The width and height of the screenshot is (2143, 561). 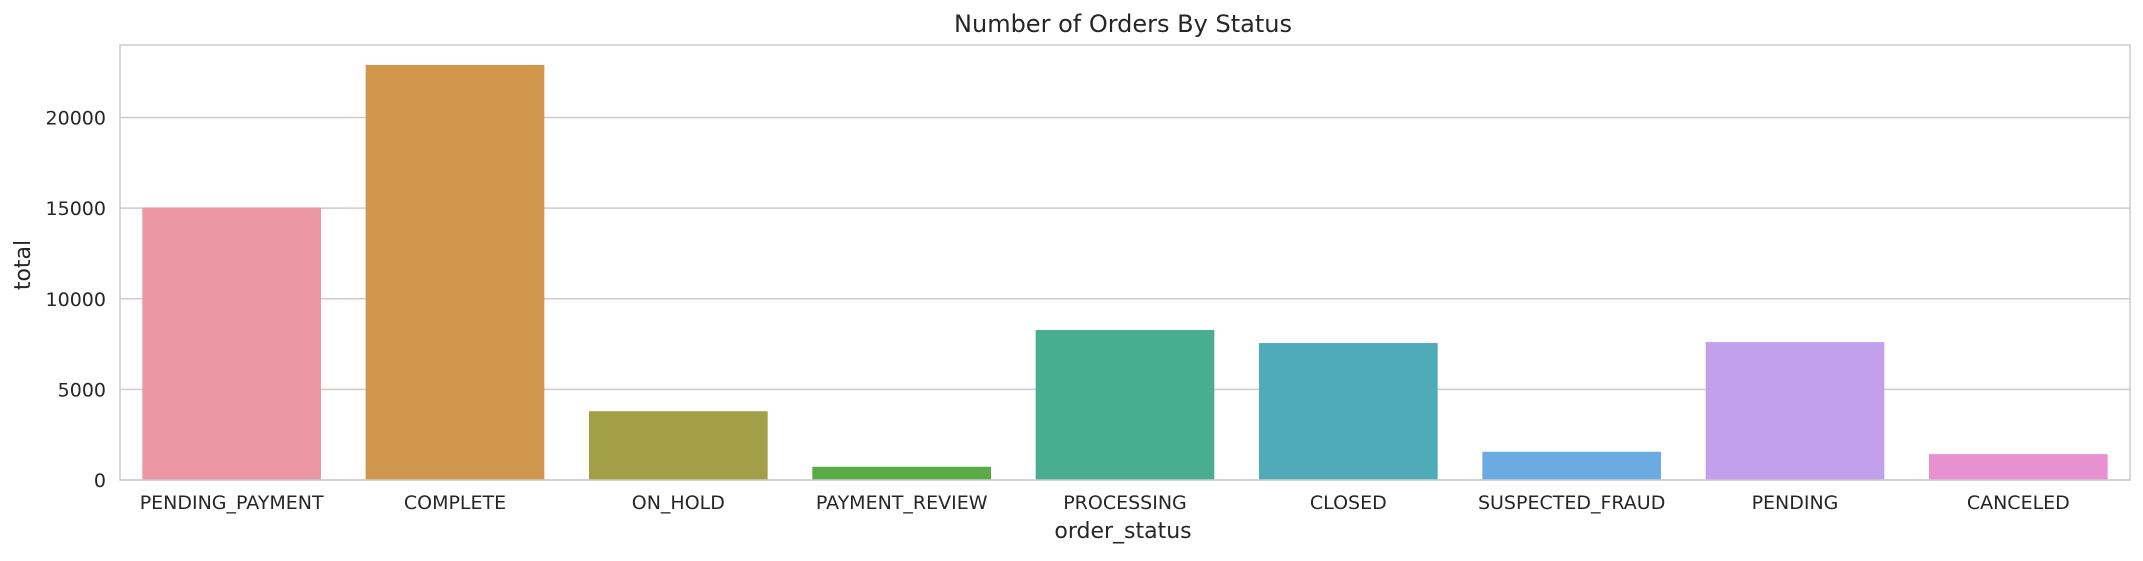 What do you see at coordinates (2018, 503) in the screenshot?
I see `x-tick-label: CANCELED` at bounding box center [2018, 503].